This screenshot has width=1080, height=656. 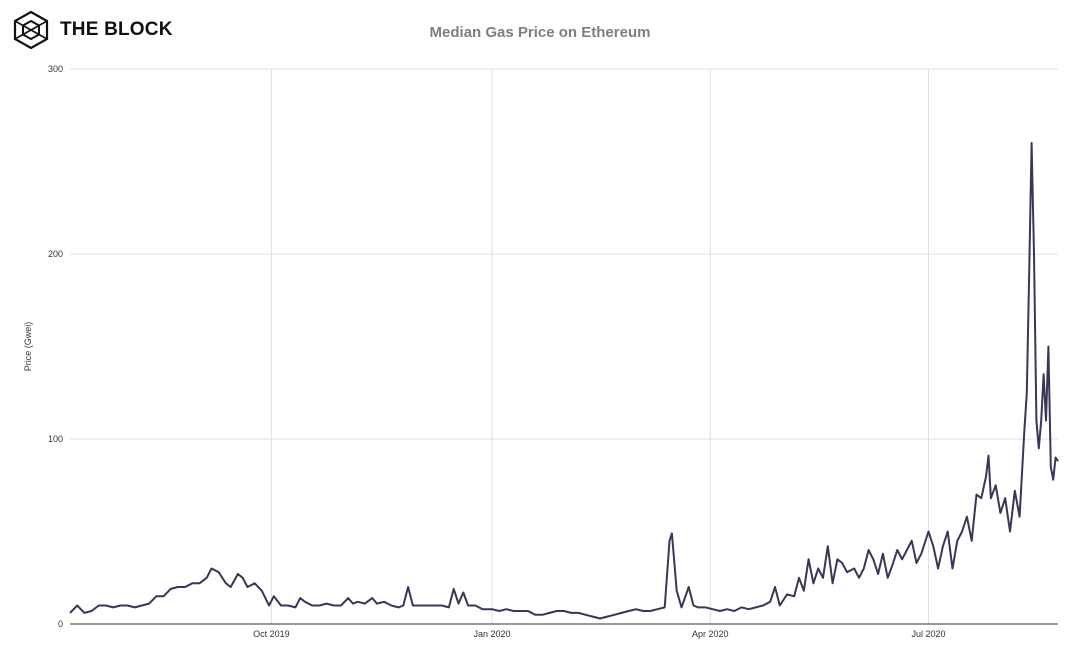 What do you see at coordinates (60, 624) in the screenshot?
I see `y-tick-label: 0` at bounding box center [60, 624].